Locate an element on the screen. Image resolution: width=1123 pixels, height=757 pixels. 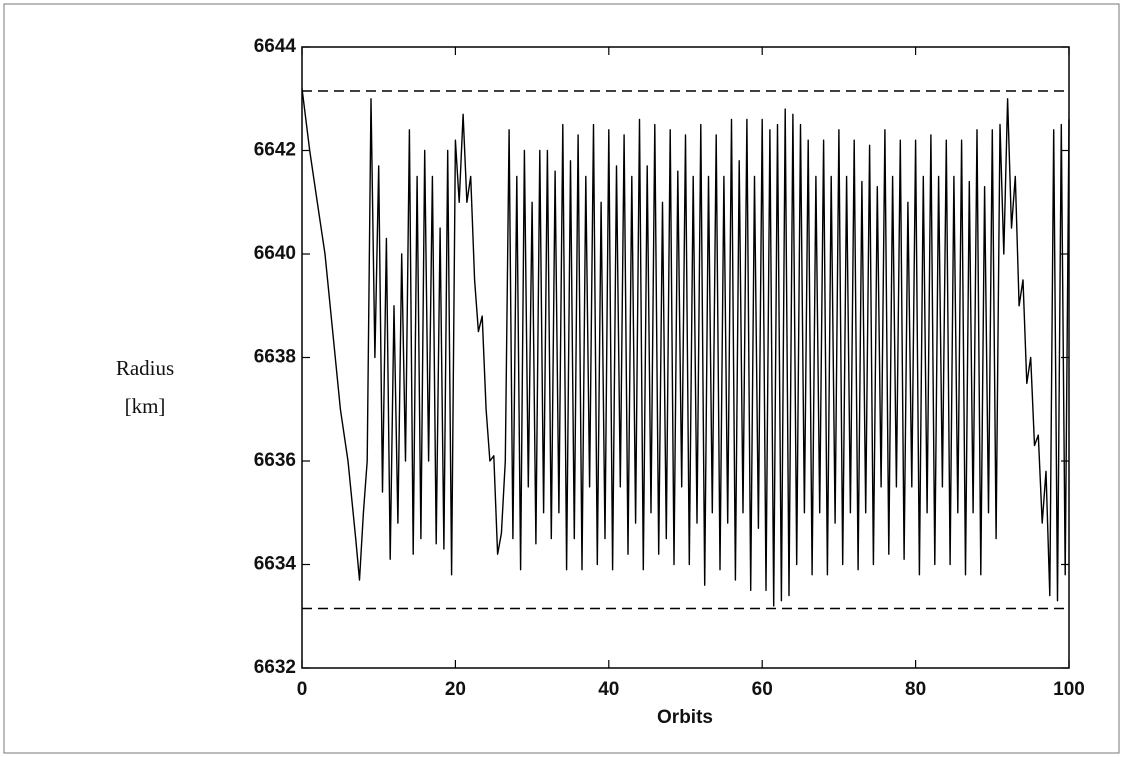
y-tick-label: 6642 is located at coordinates (275, 150).